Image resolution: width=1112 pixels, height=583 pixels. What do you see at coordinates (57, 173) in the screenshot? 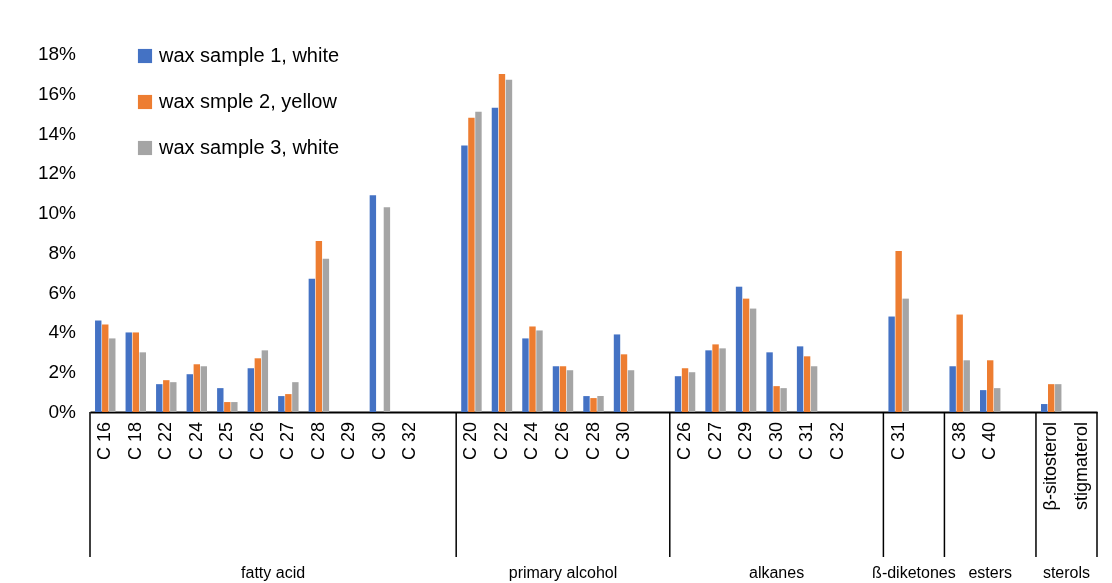
I see `y-tick-label: 12%` at bounding box center [57, 173].